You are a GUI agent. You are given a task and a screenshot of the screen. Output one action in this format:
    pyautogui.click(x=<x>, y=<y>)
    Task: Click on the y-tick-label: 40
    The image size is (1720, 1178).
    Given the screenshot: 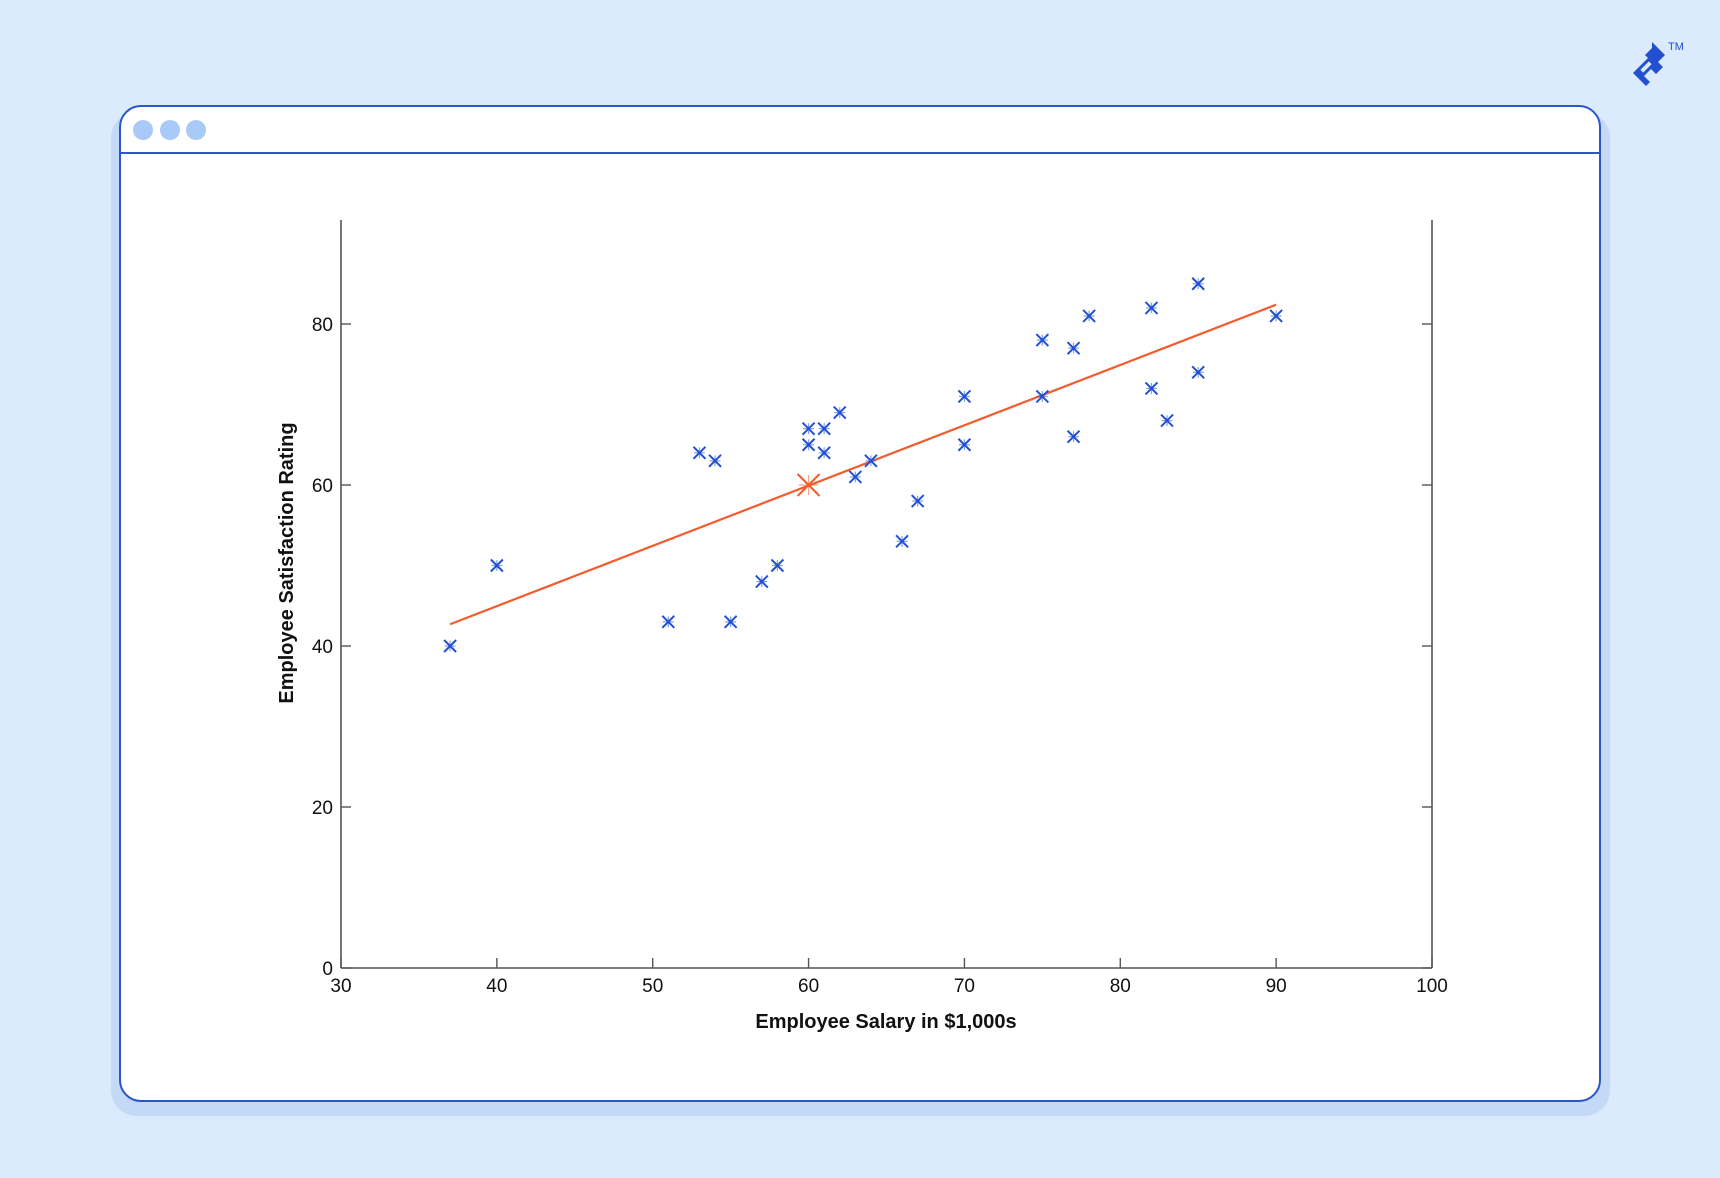 What is the action you would take?
    pyautogui.click(x=322, y=647)
    